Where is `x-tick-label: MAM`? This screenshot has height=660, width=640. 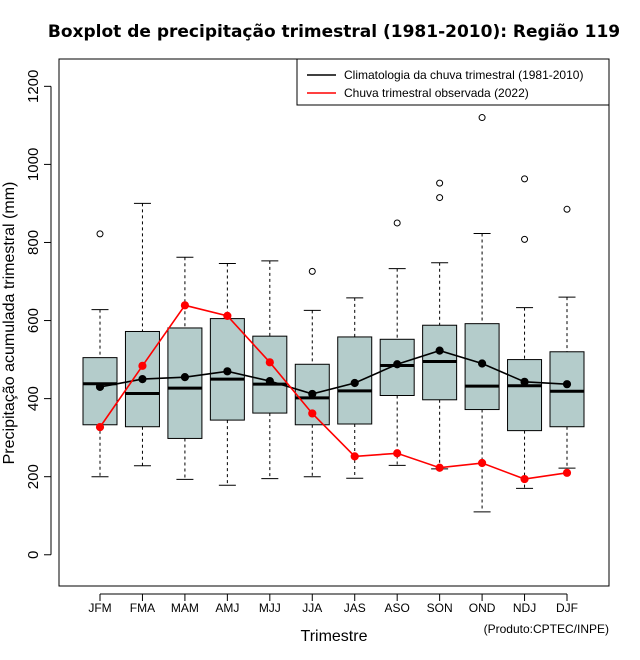 x-tick-label: MAM is located at coordinates (185, 608).